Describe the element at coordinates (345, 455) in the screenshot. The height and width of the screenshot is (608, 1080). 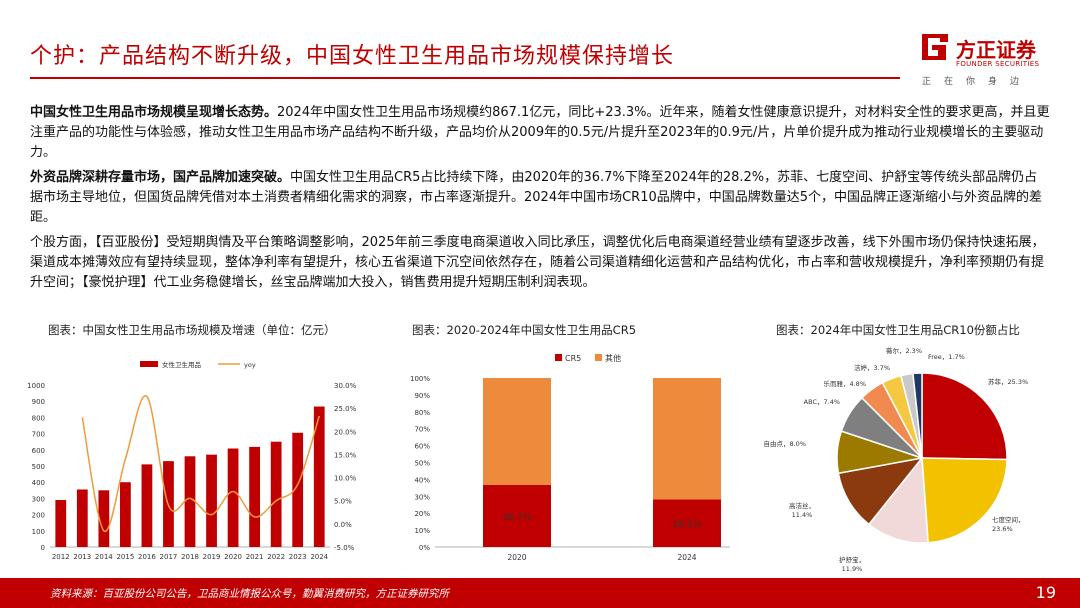
I see `y2-tick-label: 15.0%` at that location.